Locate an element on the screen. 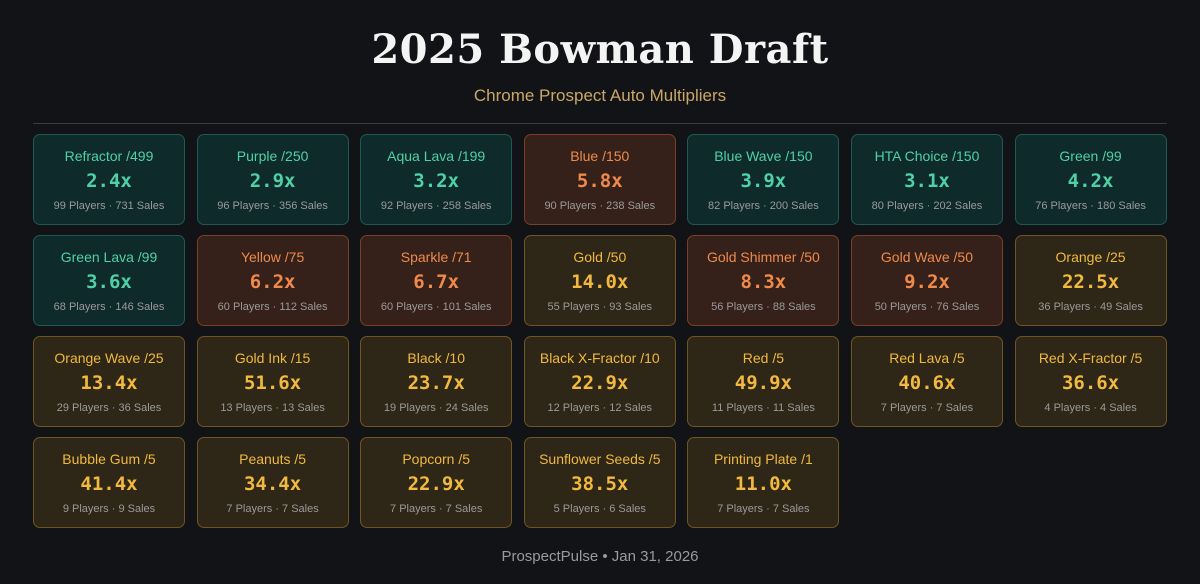 The height and width of the screenshot is (584, 1200). parallel-card: Peanuts /5 34.4x 7 Players · 7 Sales is located at coordinates (272, 482).